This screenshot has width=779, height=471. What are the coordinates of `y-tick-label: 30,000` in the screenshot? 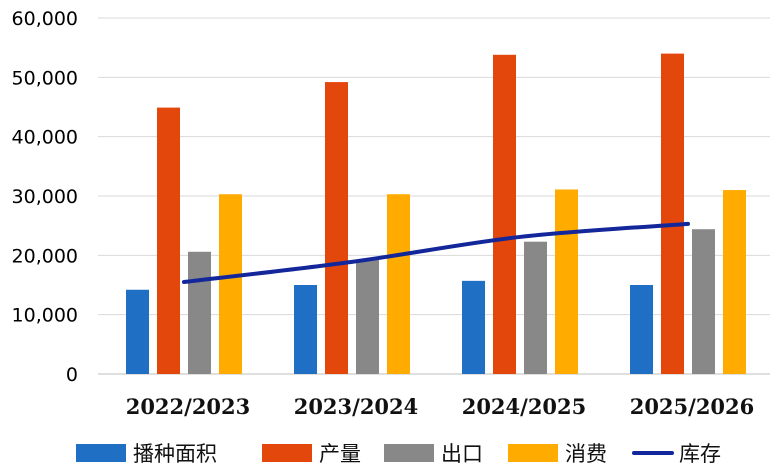 It's located at (45, 197).